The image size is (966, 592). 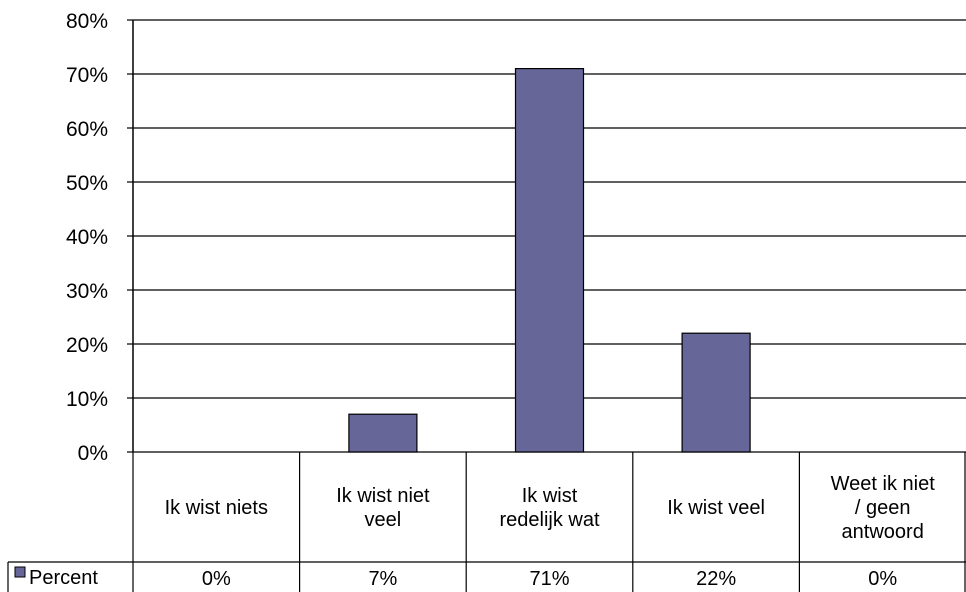 What do you see at coordinates (87, 75) in the screenshot?
I see `y-tick-label: 70%` at bounding box center [87, 75].